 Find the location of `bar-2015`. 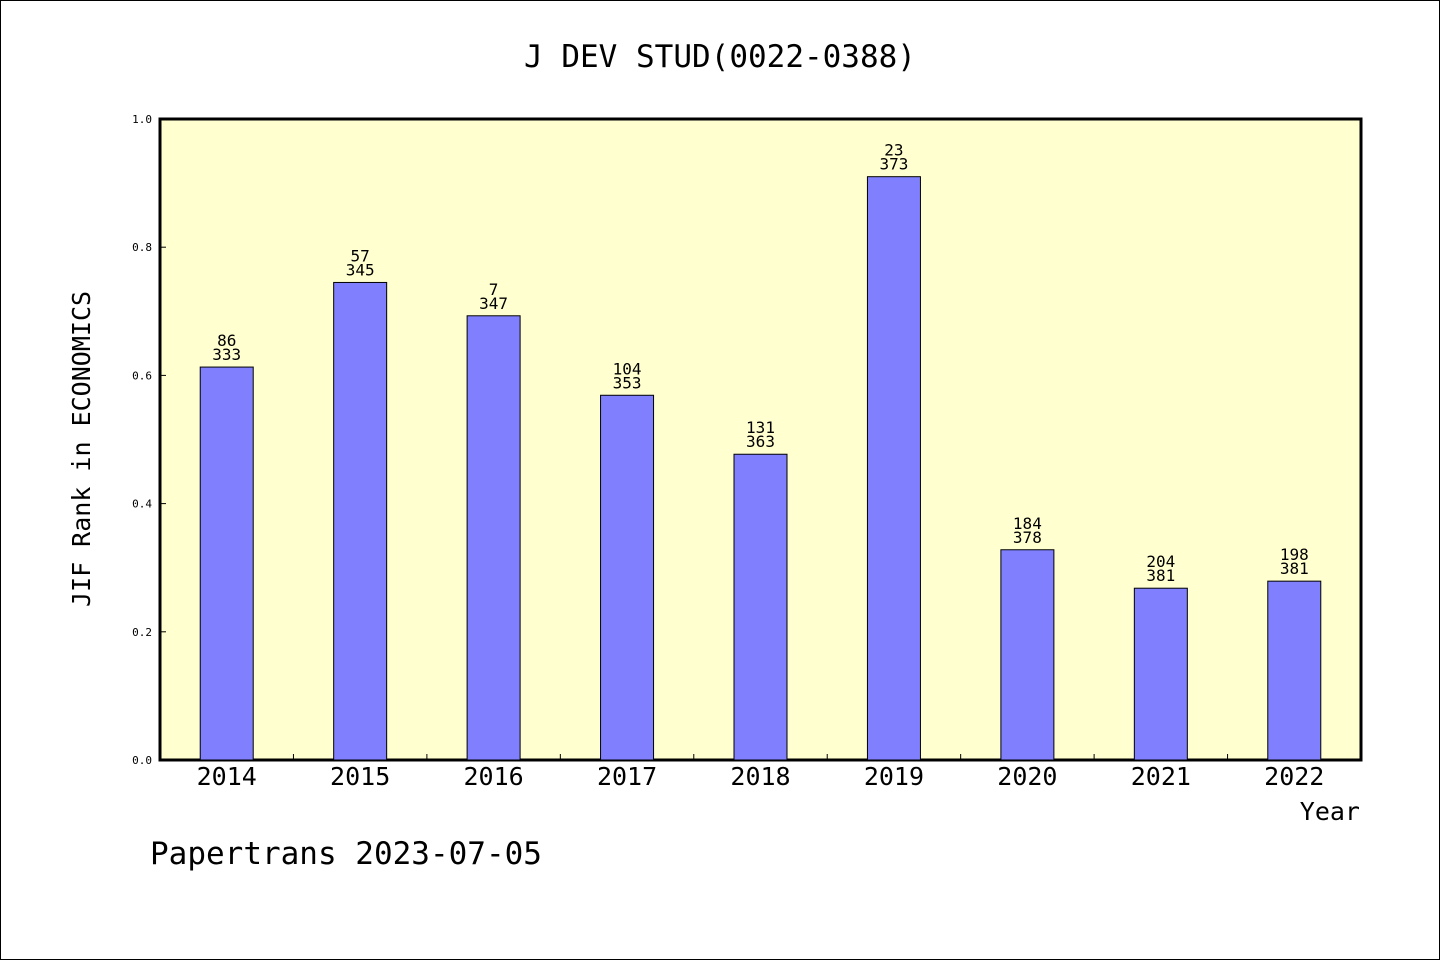

bar-2015 is located at coordinates (360, 521).